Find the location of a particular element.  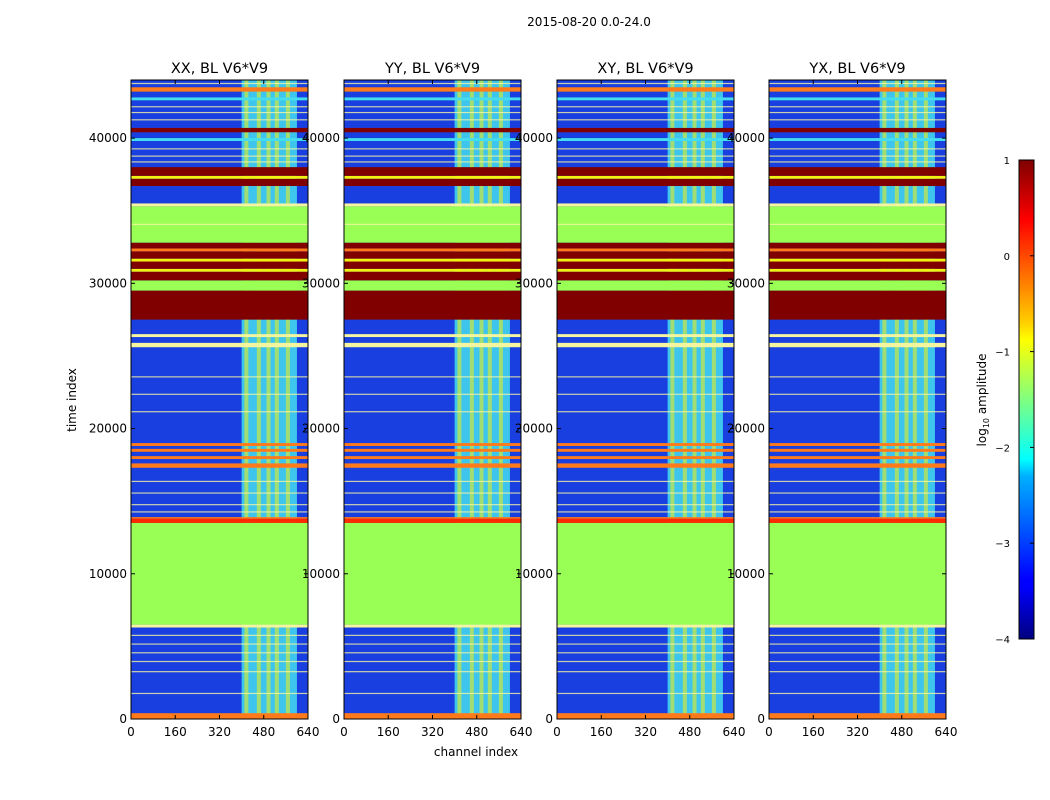

panel-title: XY, BL V6*V9 is located at coordinates (645, 69).